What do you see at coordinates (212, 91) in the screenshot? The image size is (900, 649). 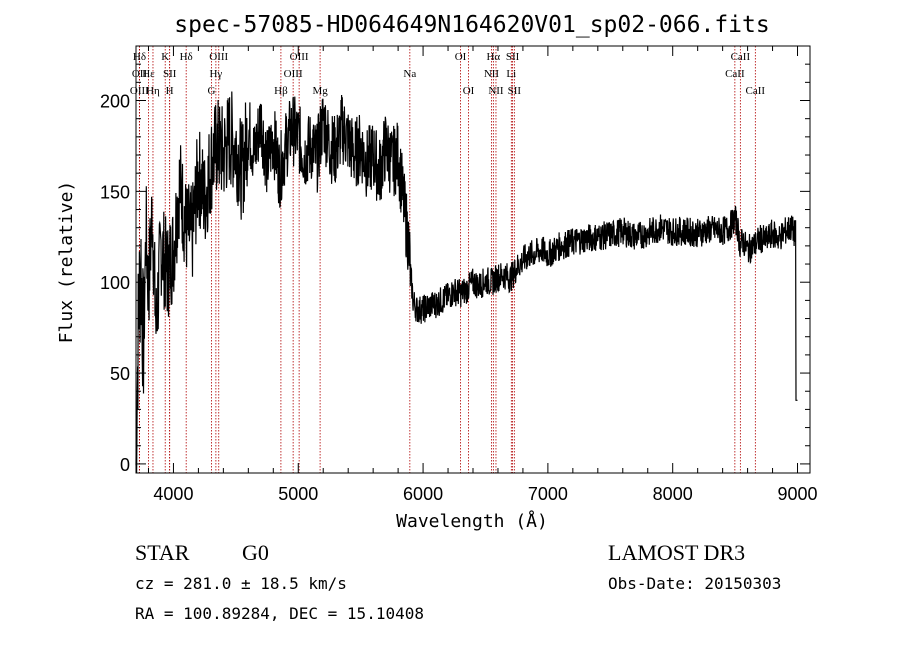 I see `emission-line-label: G` at bounding box center [212, 91].